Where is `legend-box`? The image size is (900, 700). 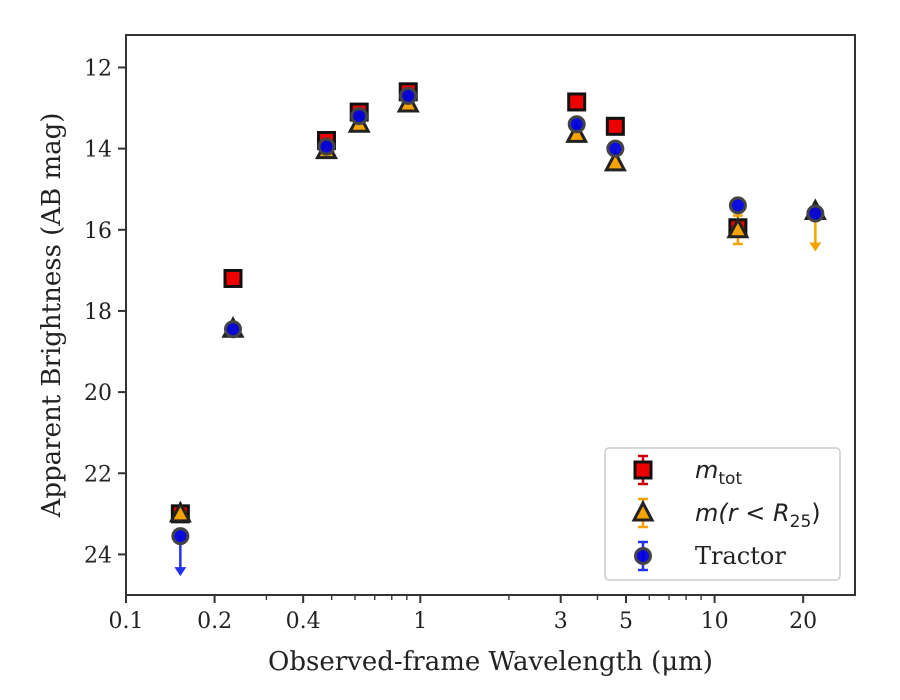 legend-box is located at coordinates (722, 514).